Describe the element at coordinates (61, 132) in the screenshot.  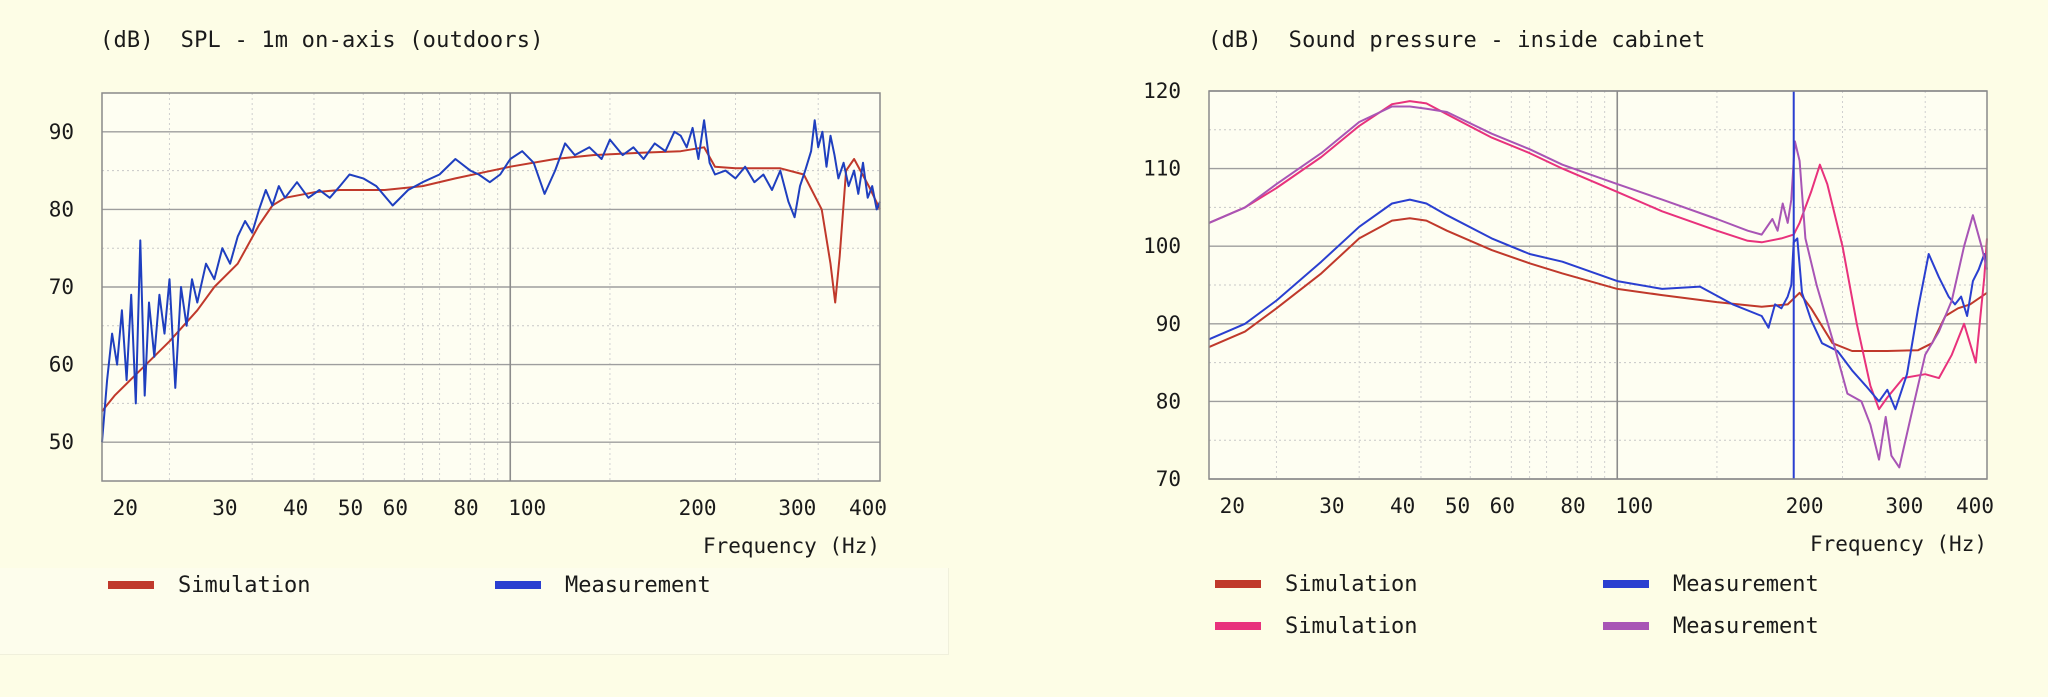
I see `left-y-tick-label: 90` at that location.